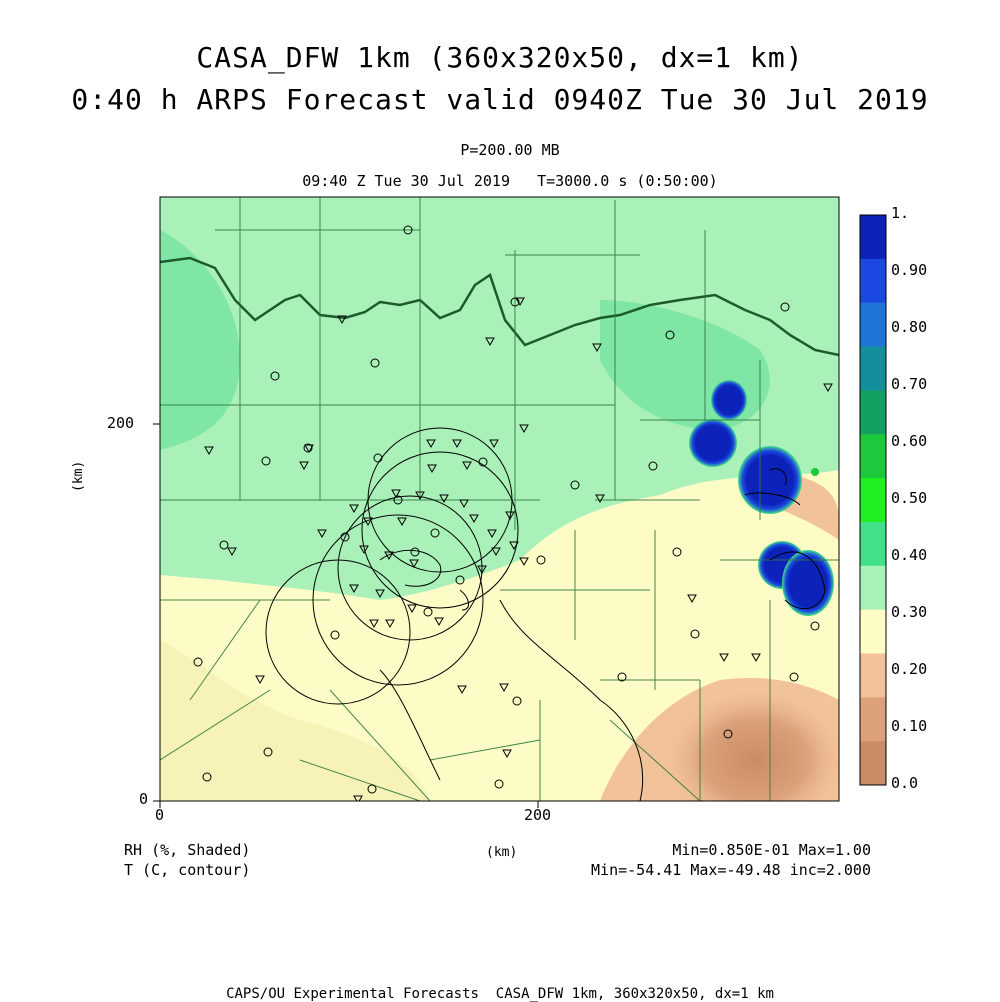  I want to click on legend-temperature-label: T (C, contour), so click(187, 870).